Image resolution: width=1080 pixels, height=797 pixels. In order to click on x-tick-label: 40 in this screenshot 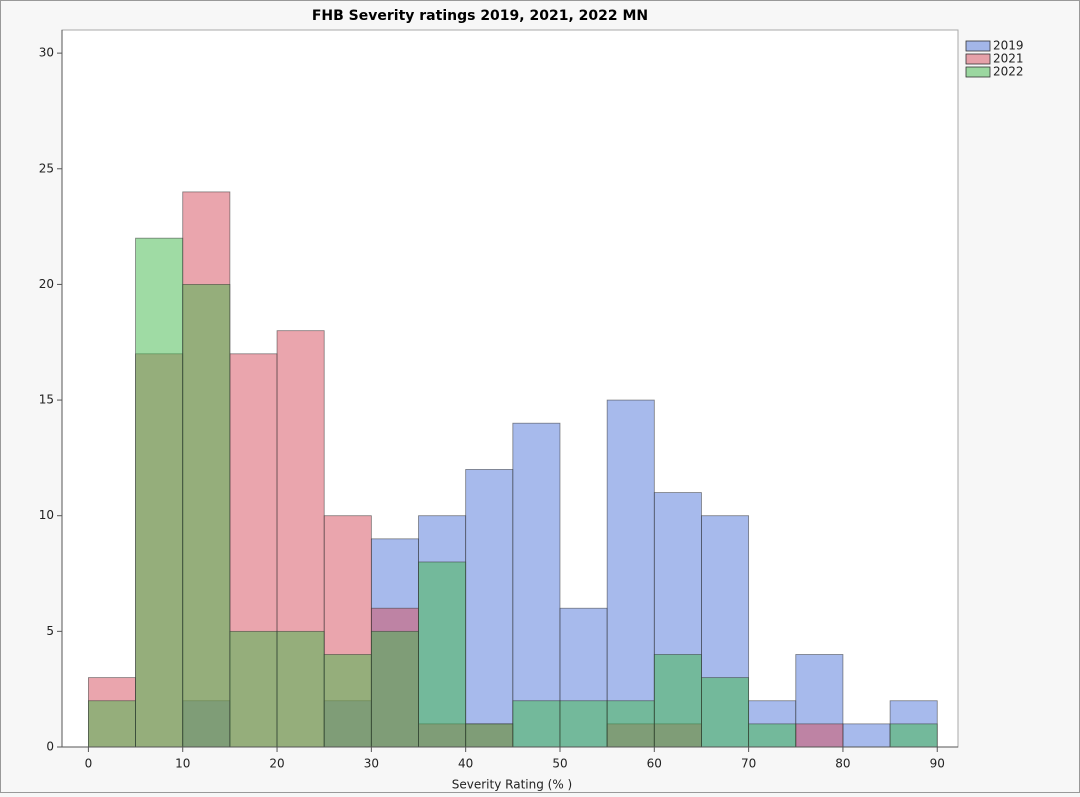, I will do `click(465, 764)`.